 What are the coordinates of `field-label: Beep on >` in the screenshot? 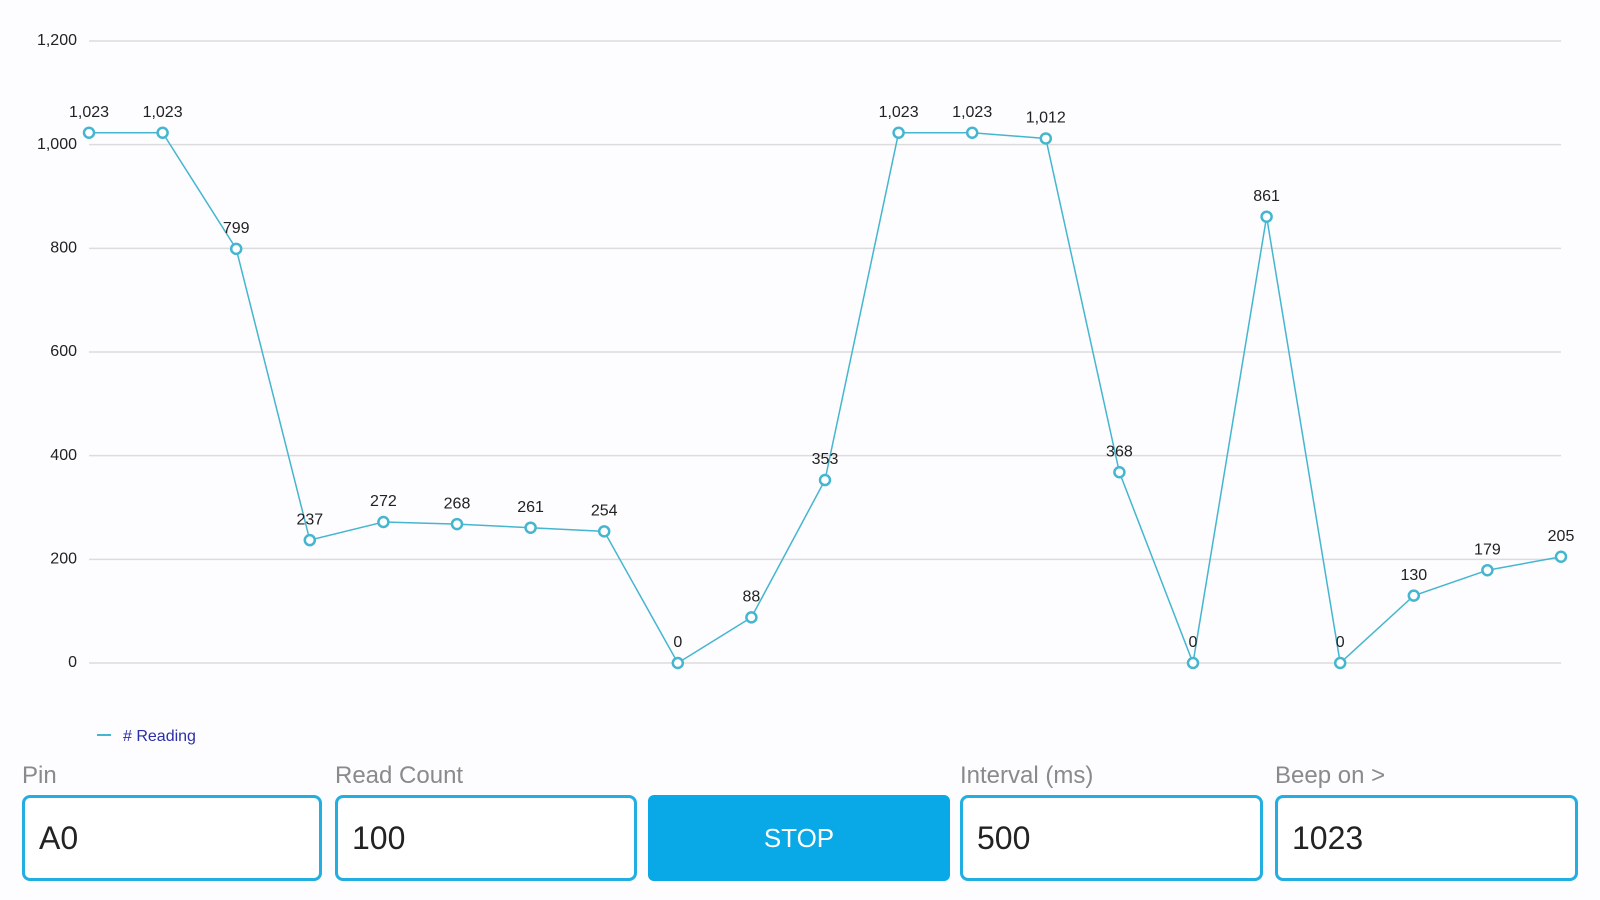 It's located at (1330, 775).